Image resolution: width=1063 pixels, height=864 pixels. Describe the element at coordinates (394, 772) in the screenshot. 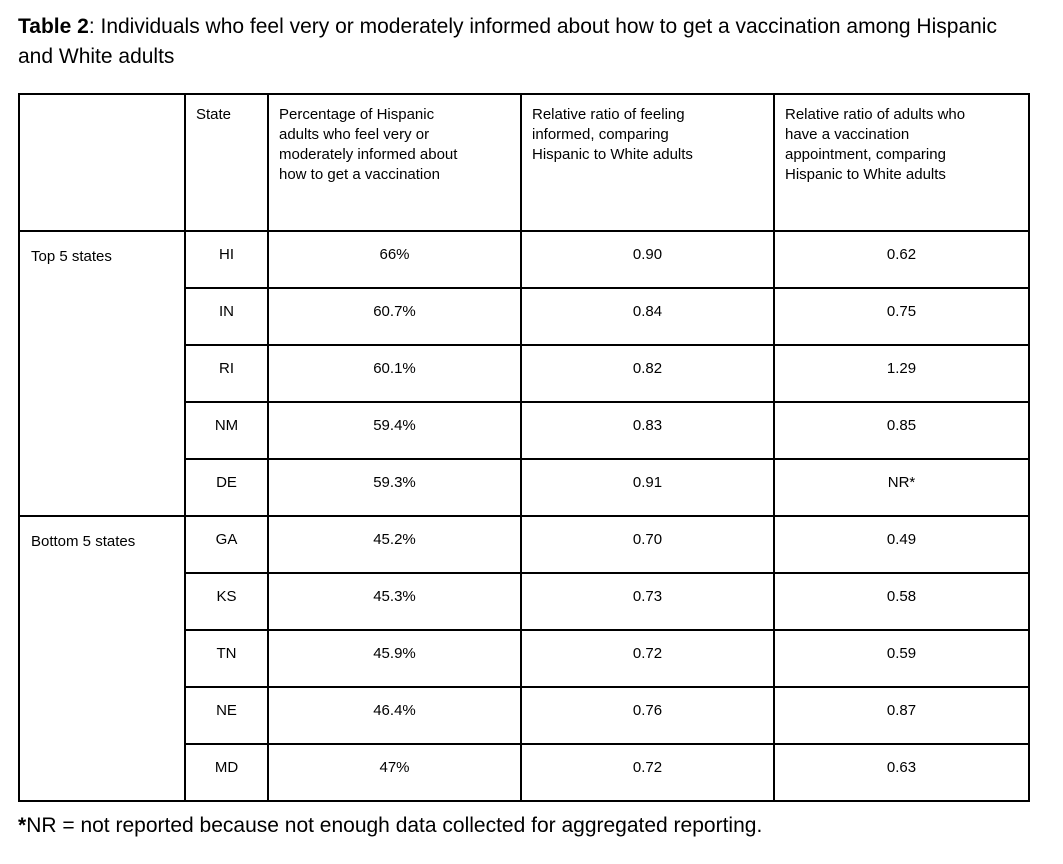

I see `percentage-cell: 47%` at that location.